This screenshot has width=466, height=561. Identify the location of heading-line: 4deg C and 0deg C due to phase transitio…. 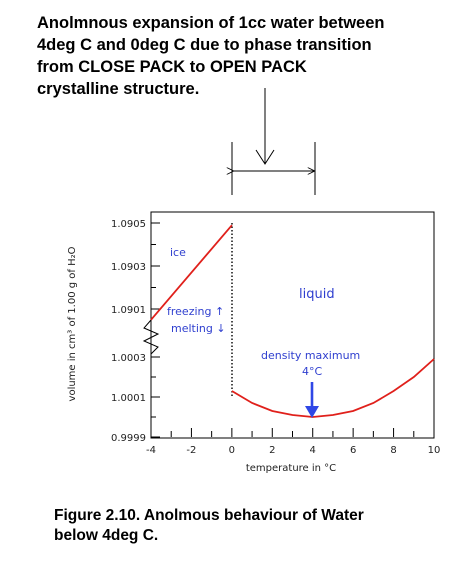
(204, 45).